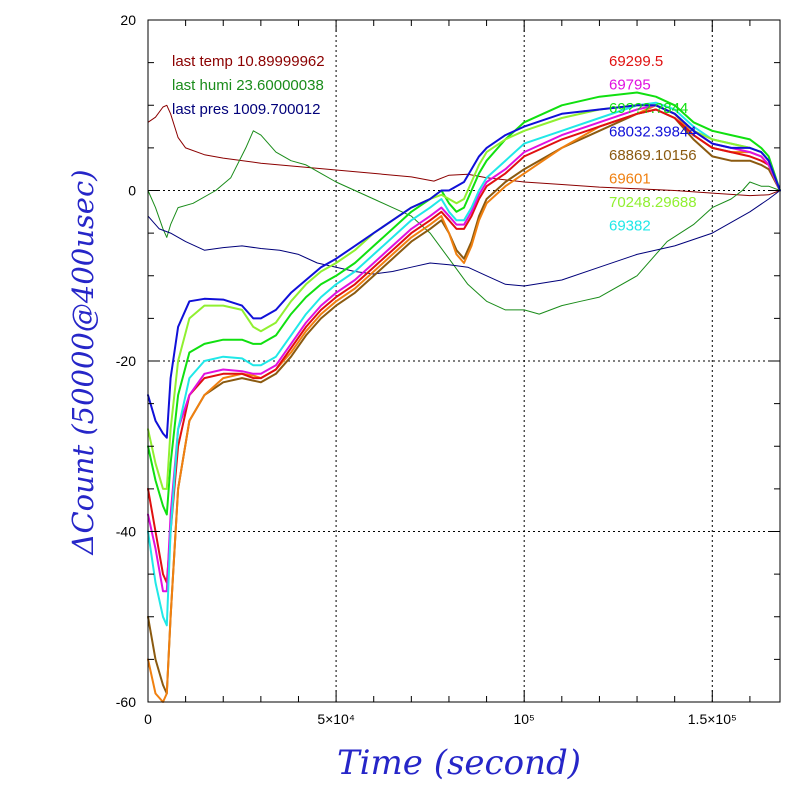  What do you see at coordinates (126, 532) in the screenshot?
I see `y-tick-label: -40` at bounding box center [126, 532].